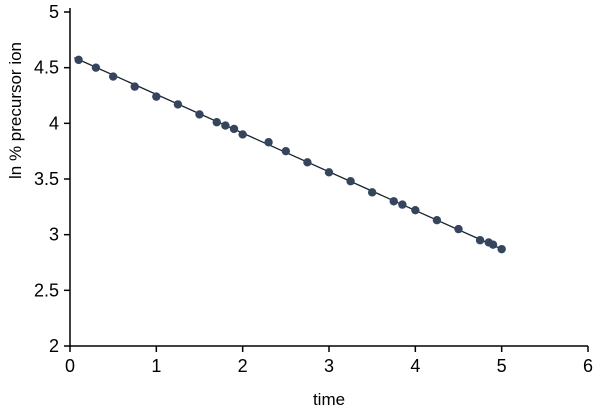 This screenshot has height=417, width=607. What do you see at coordinates (46, 68) in the screenshot?
I see `y-tick-label: 4.5` at bounding box center [46, 68].